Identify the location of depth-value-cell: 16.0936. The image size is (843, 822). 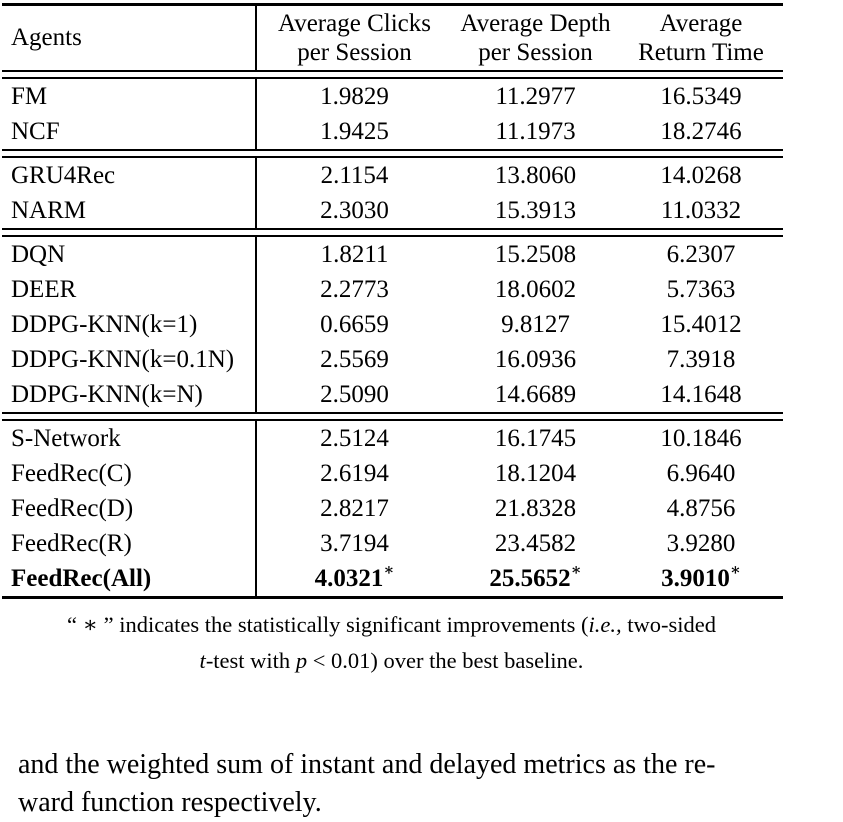
(535, 359).